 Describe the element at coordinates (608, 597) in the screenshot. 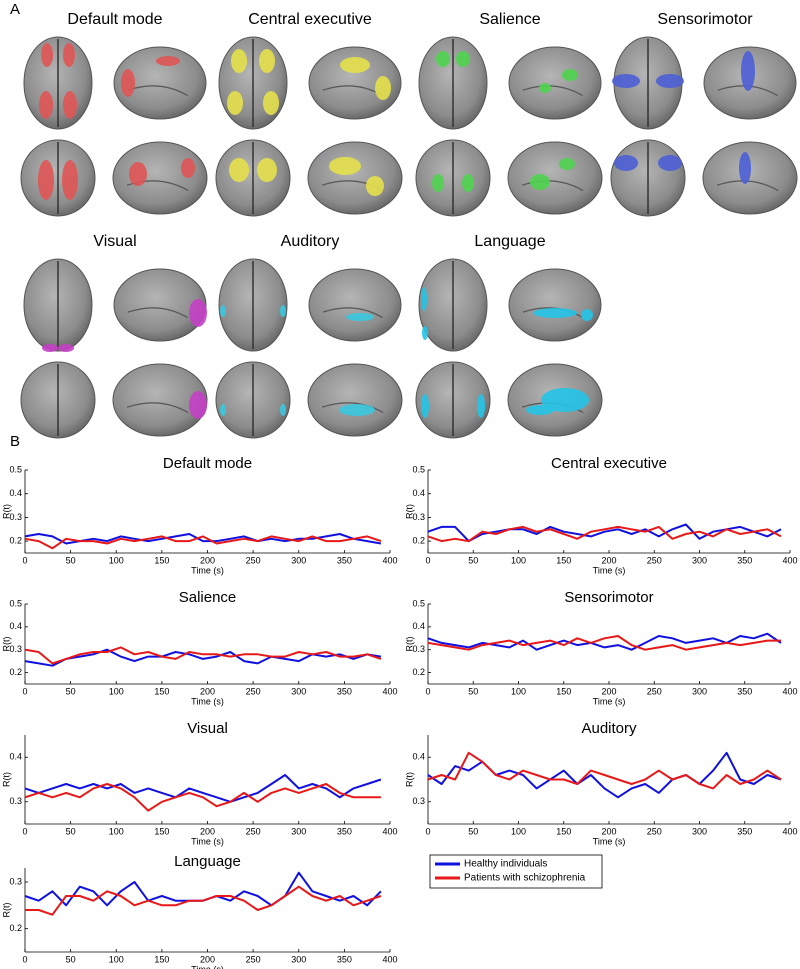

I see `chart-title: Sensorimotor` at that location.